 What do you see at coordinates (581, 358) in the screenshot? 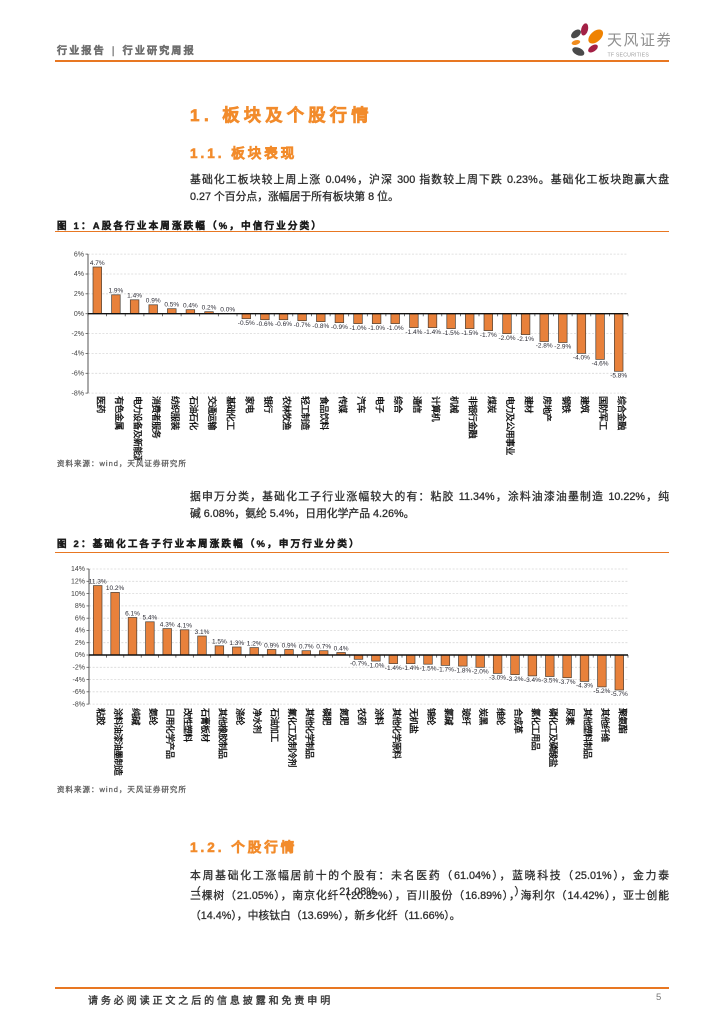
I see `svg-text: -4.0%` at bounding box center [581, 358].